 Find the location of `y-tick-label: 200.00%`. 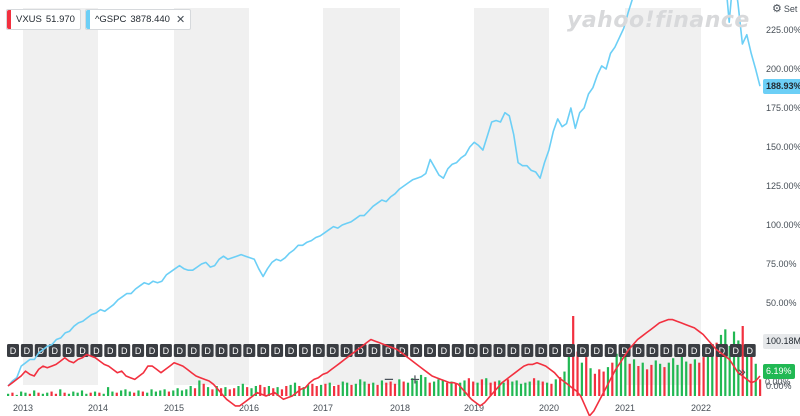

y-tick-label: 200.00% is located at coordinates (783, 69).